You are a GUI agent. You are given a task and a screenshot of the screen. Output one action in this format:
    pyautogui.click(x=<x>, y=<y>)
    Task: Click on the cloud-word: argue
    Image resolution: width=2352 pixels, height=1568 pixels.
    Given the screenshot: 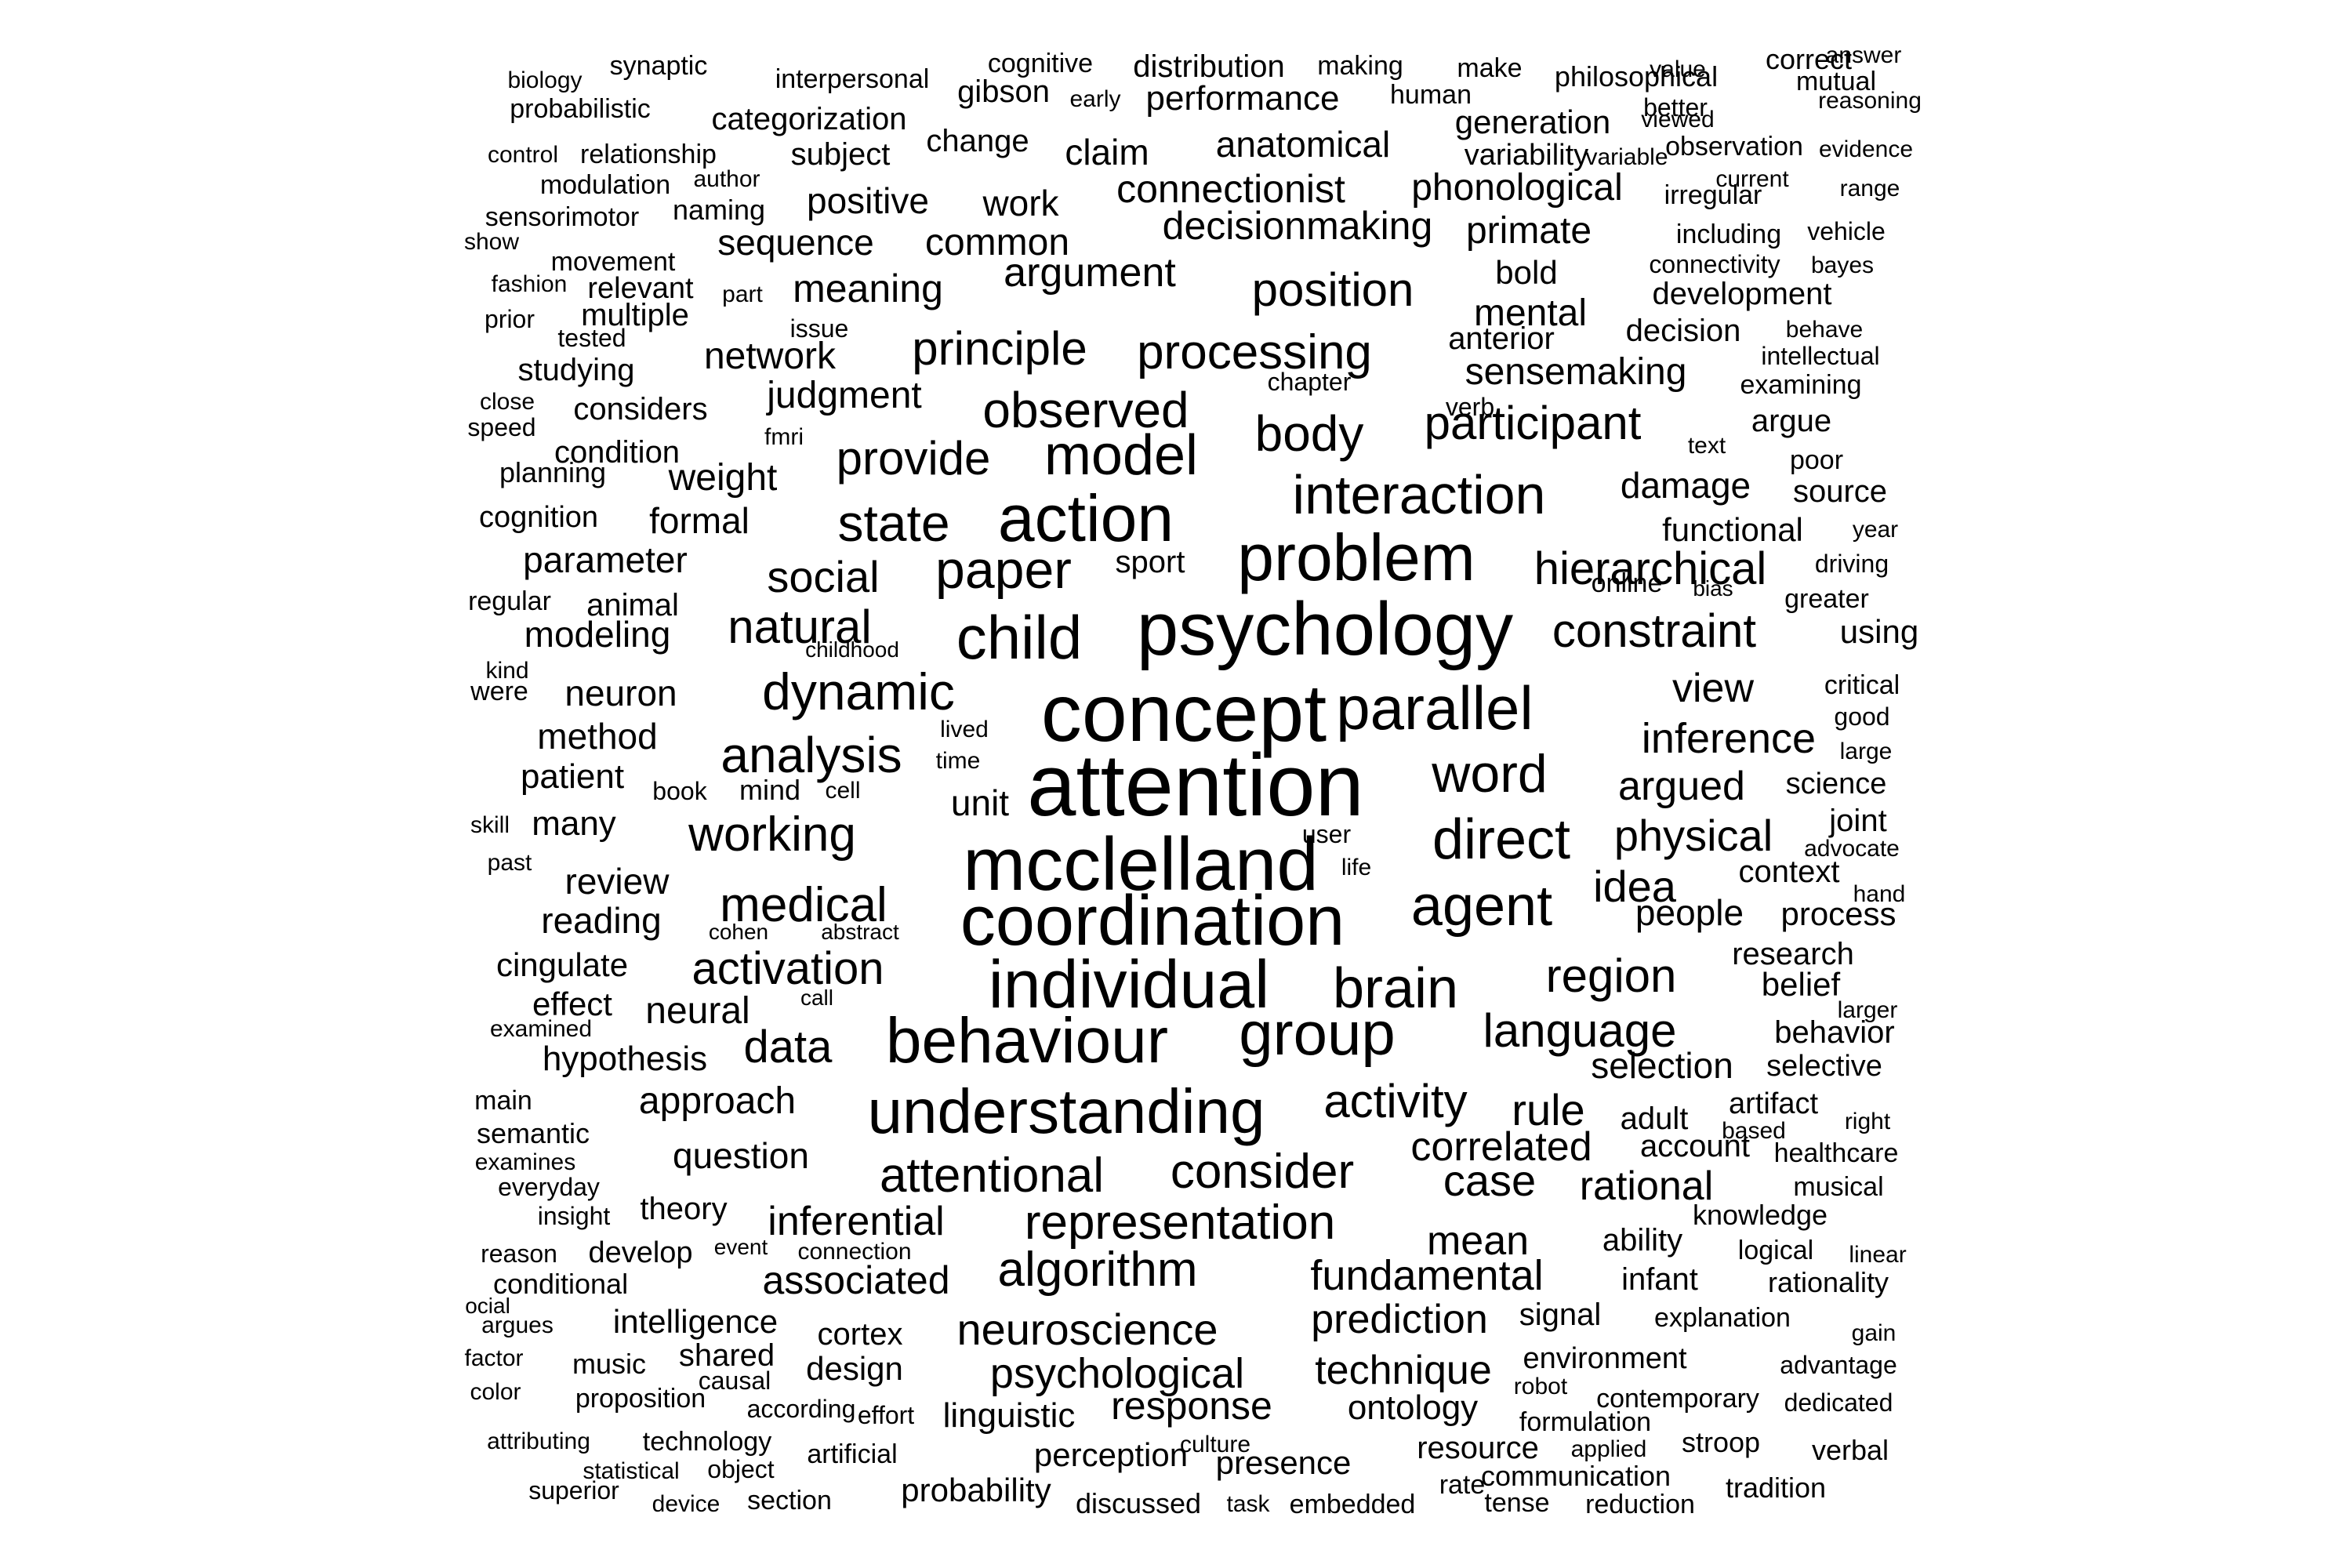 What is the action you would take?
    pyautogui.click(x=1791, y=421)
    